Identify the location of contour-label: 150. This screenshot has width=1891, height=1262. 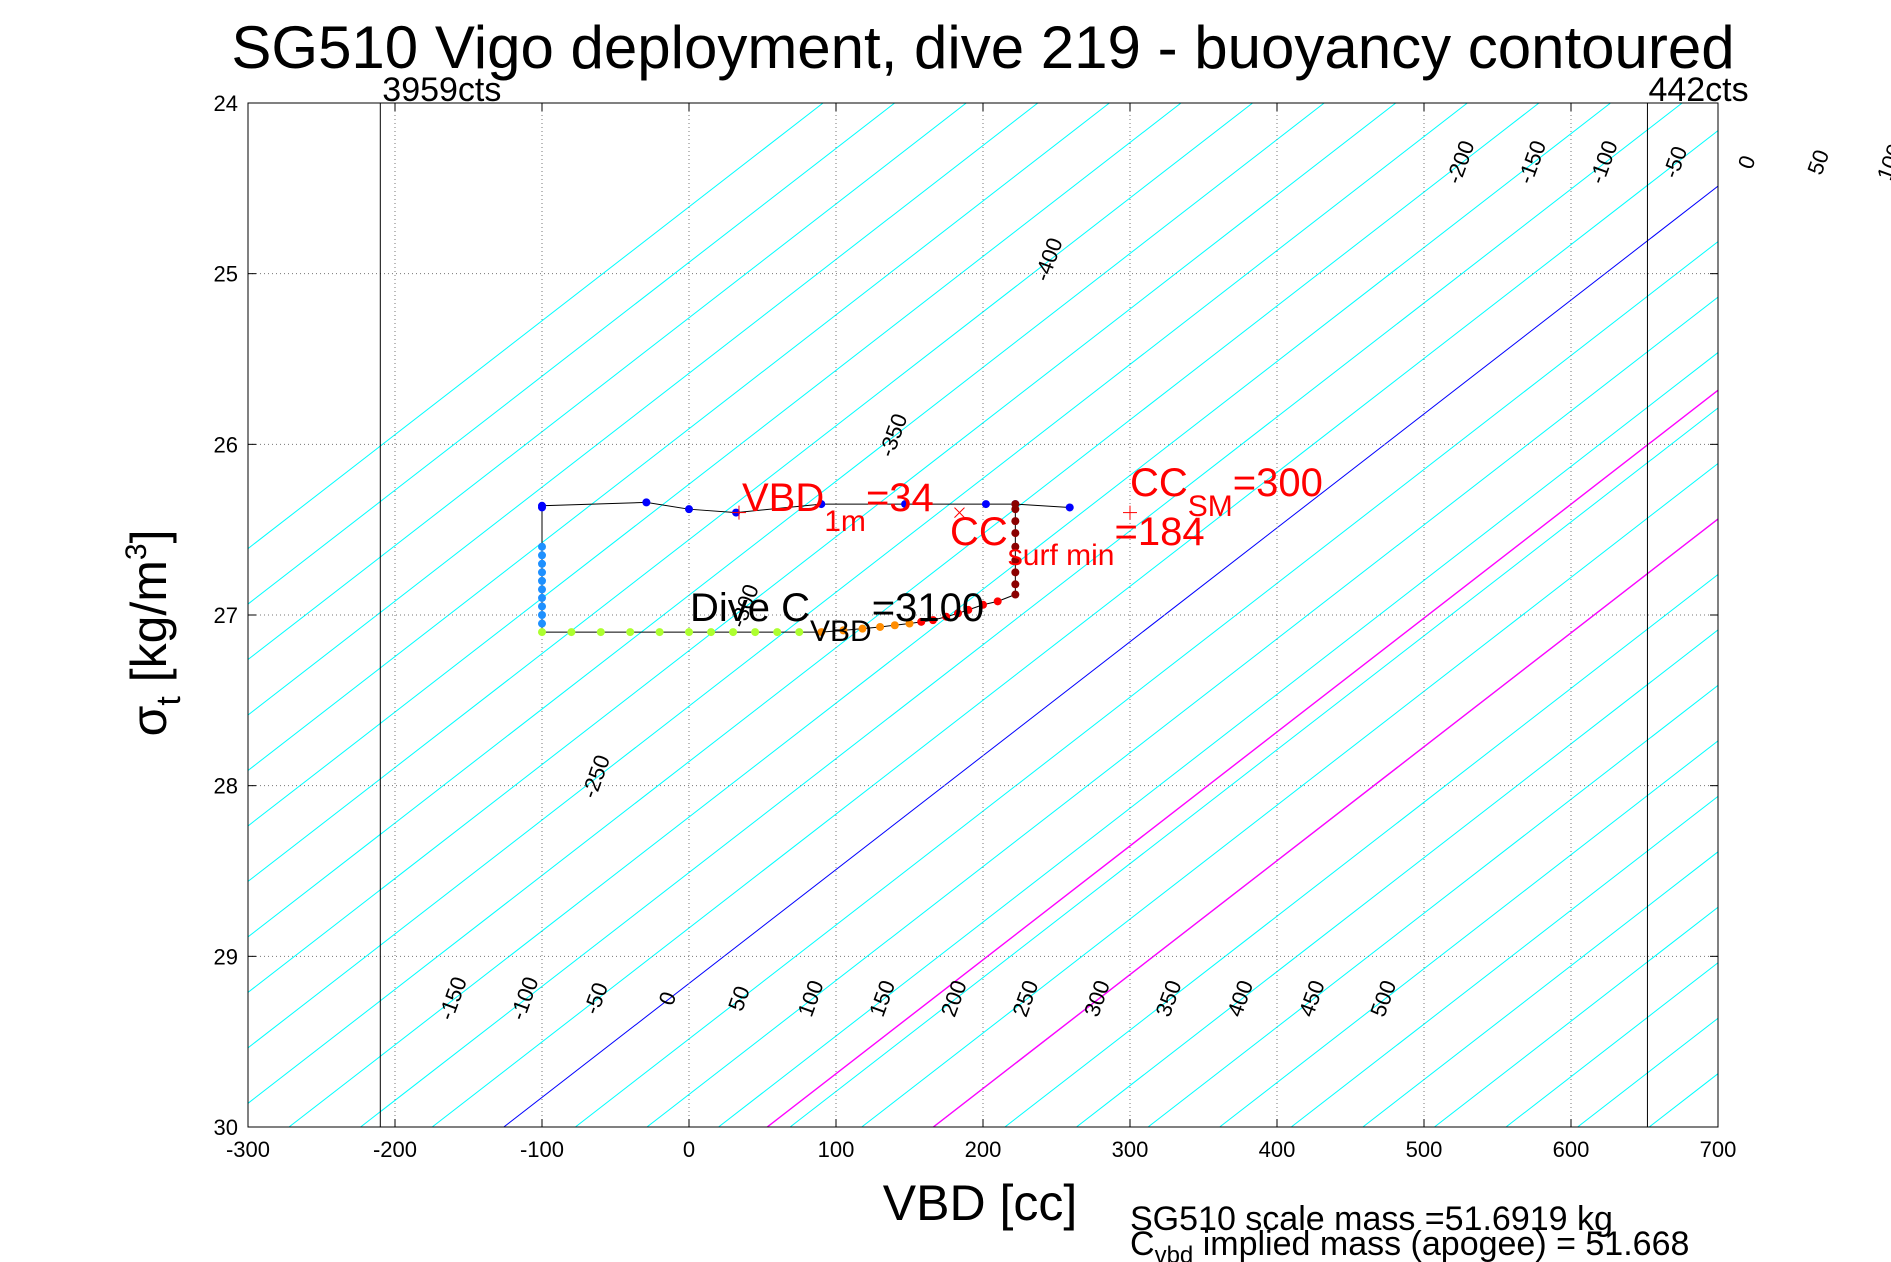
(882, 998).